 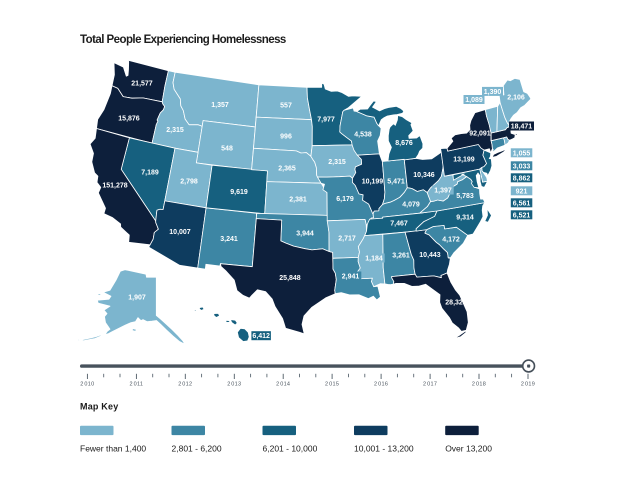 What do you see at coordinates (287, 169) in the screenshot?
I see `svg-text: 2,365` at bounding box center [287, 169].